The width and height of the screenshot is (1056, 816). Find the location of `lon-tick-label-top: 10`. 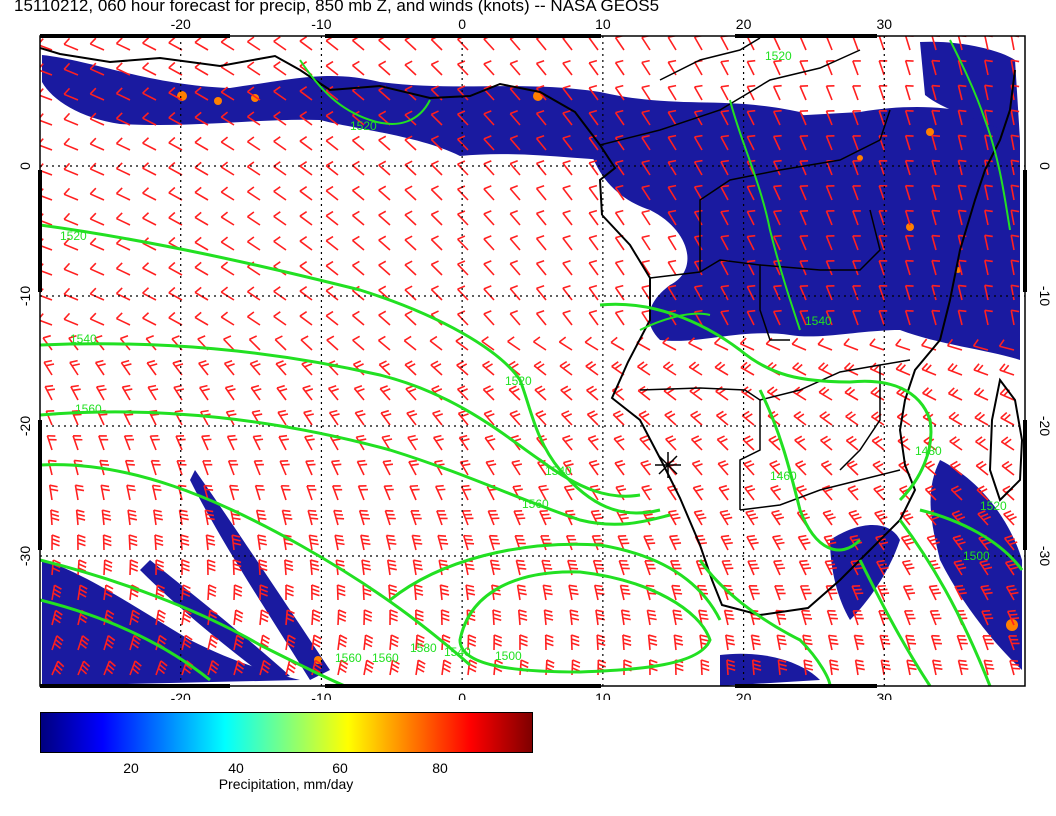

lon-tick-label-top: 10 is located at coordinates (603, 24).